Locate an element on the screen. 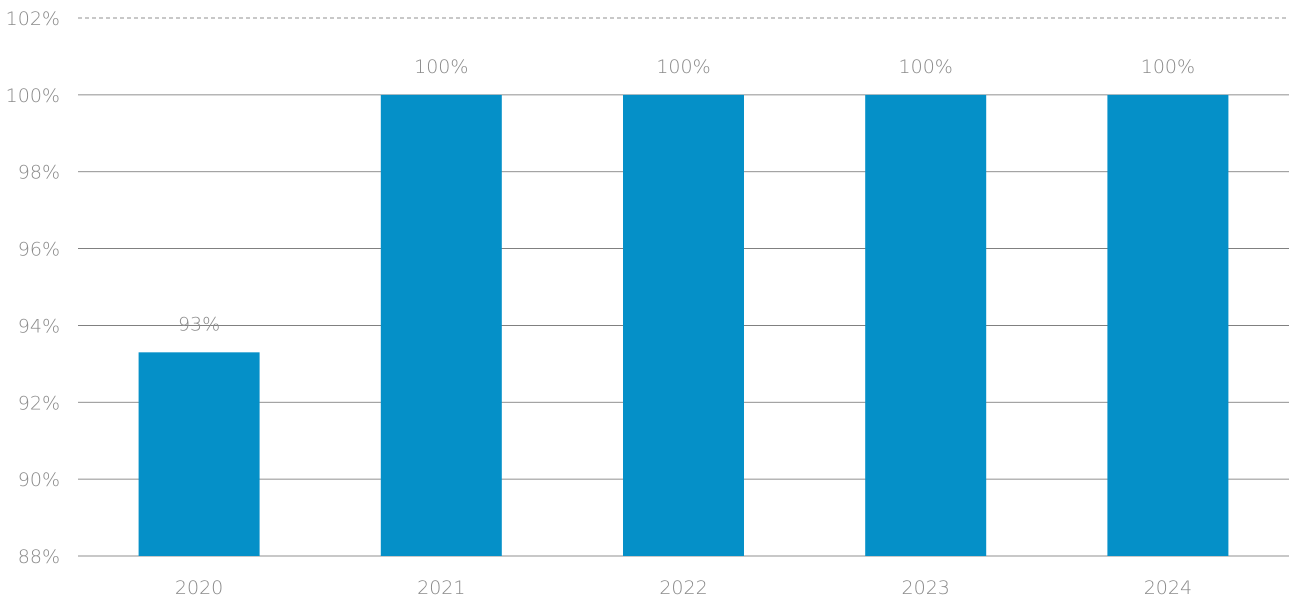 The width and height of the screenshot is (1289, 605). x-axis-category-labels: 2020 2021 2022 2023 2024 is located at coordinates (683, 588).